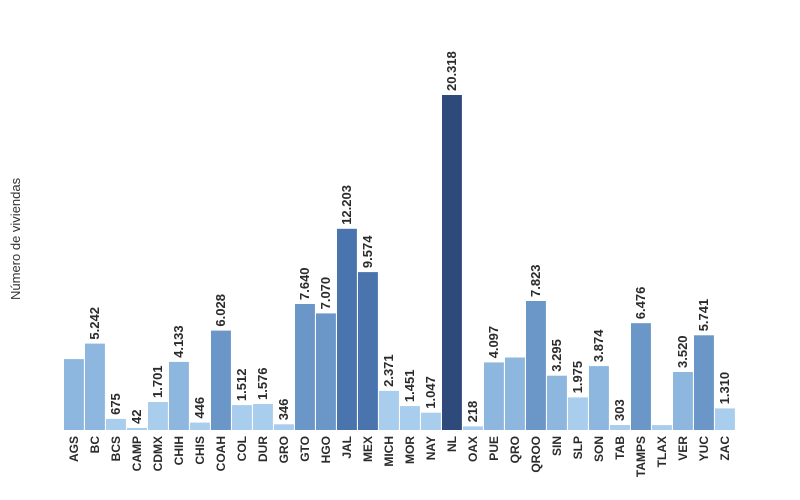 The height and width of the screenshot is (500, 800). What do you see at coordinates (452, 262) in the screenshot?
I see `bar-nl` at bounding box center [452, 262].